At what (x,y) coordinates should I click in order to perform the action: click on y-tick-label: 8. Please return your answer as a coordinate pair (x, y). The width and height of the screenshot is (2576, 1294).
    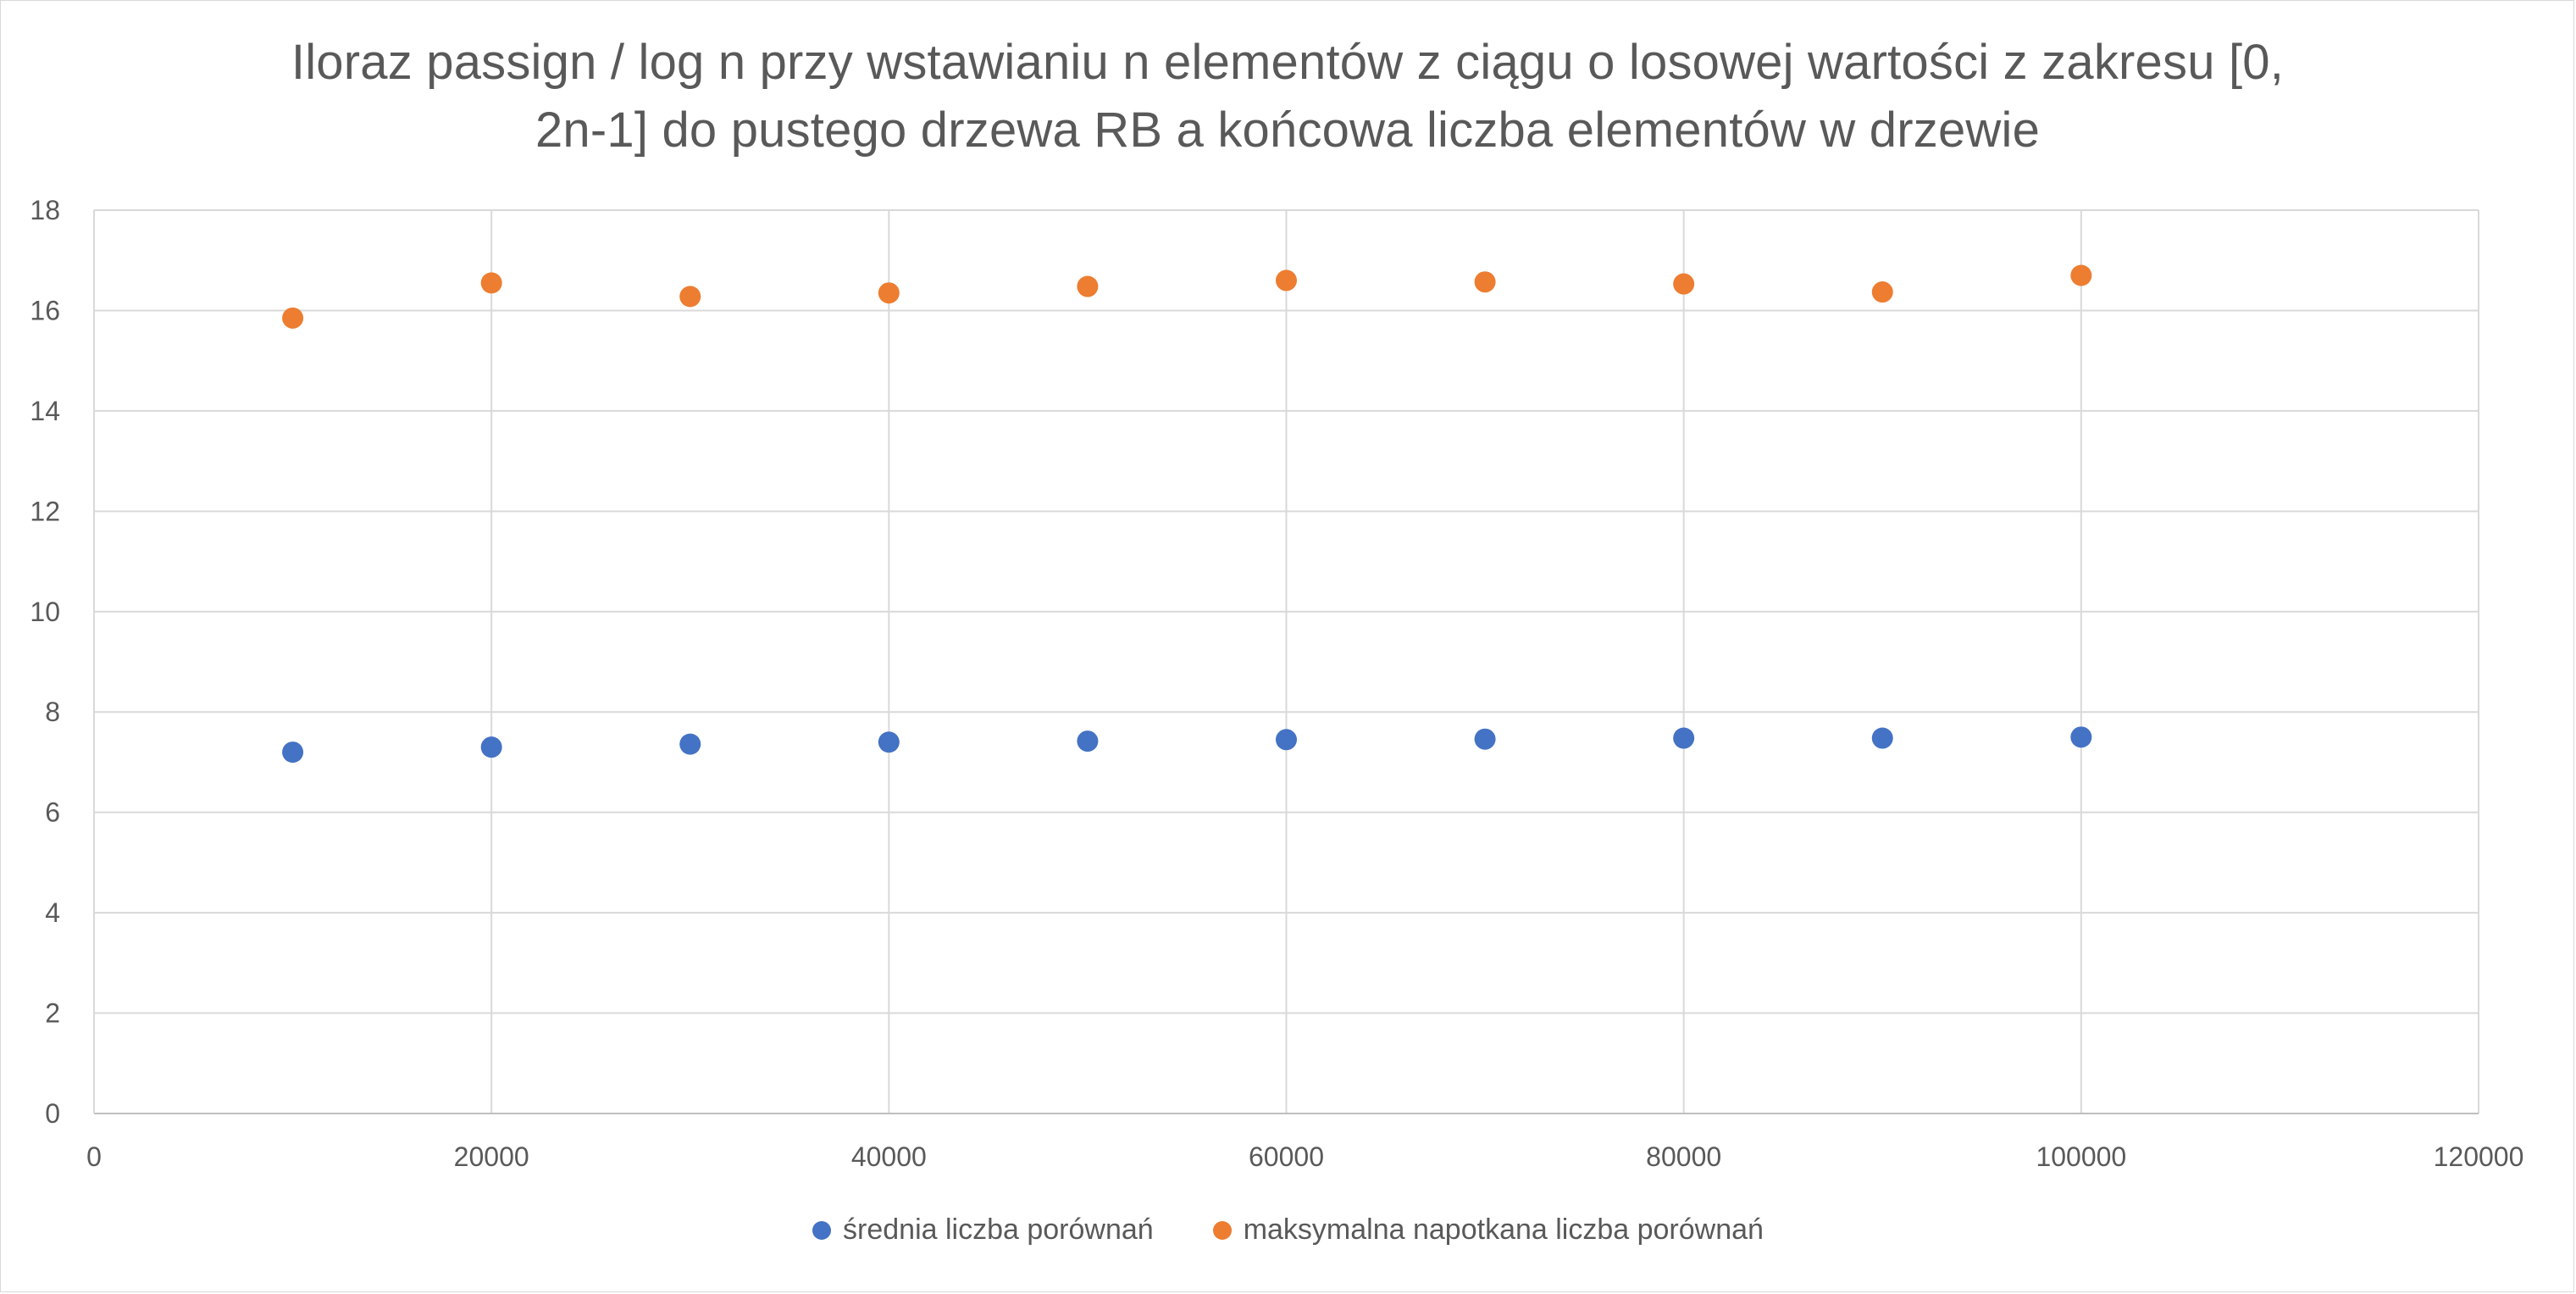
    Looking at the image, I should click on (52, 712).